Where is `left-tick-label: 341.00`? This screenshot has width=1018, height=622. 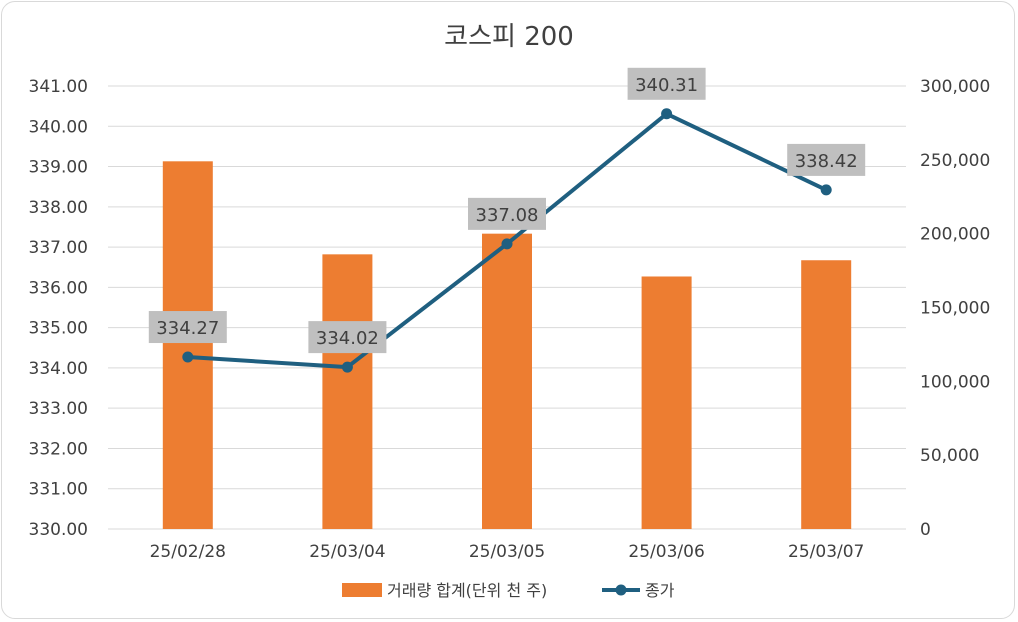 left-tick-label: 341.00 is located at coordinates (58, 87).